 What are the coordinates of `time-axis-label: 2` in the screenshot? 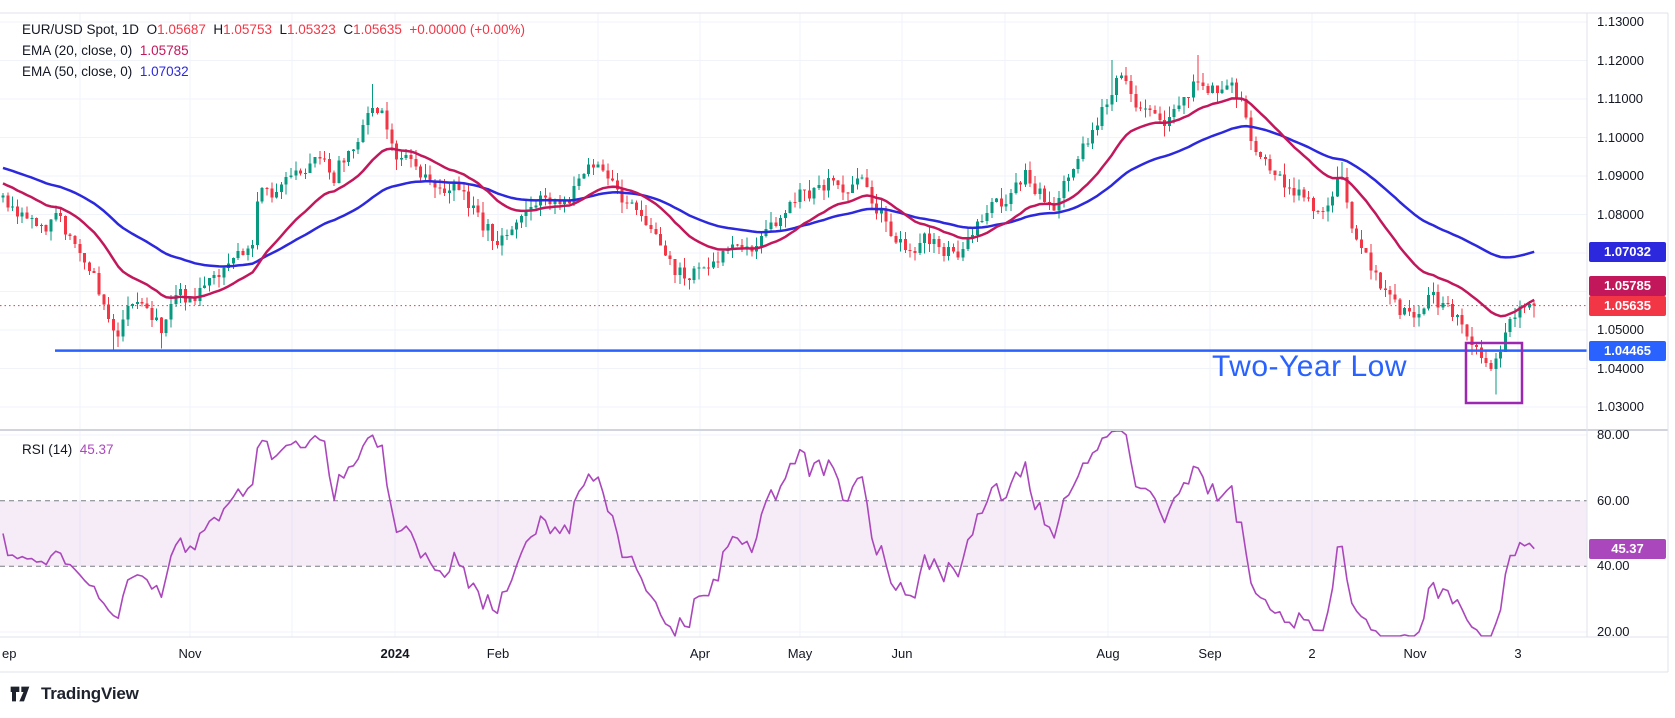 It's located at (1312, 653).